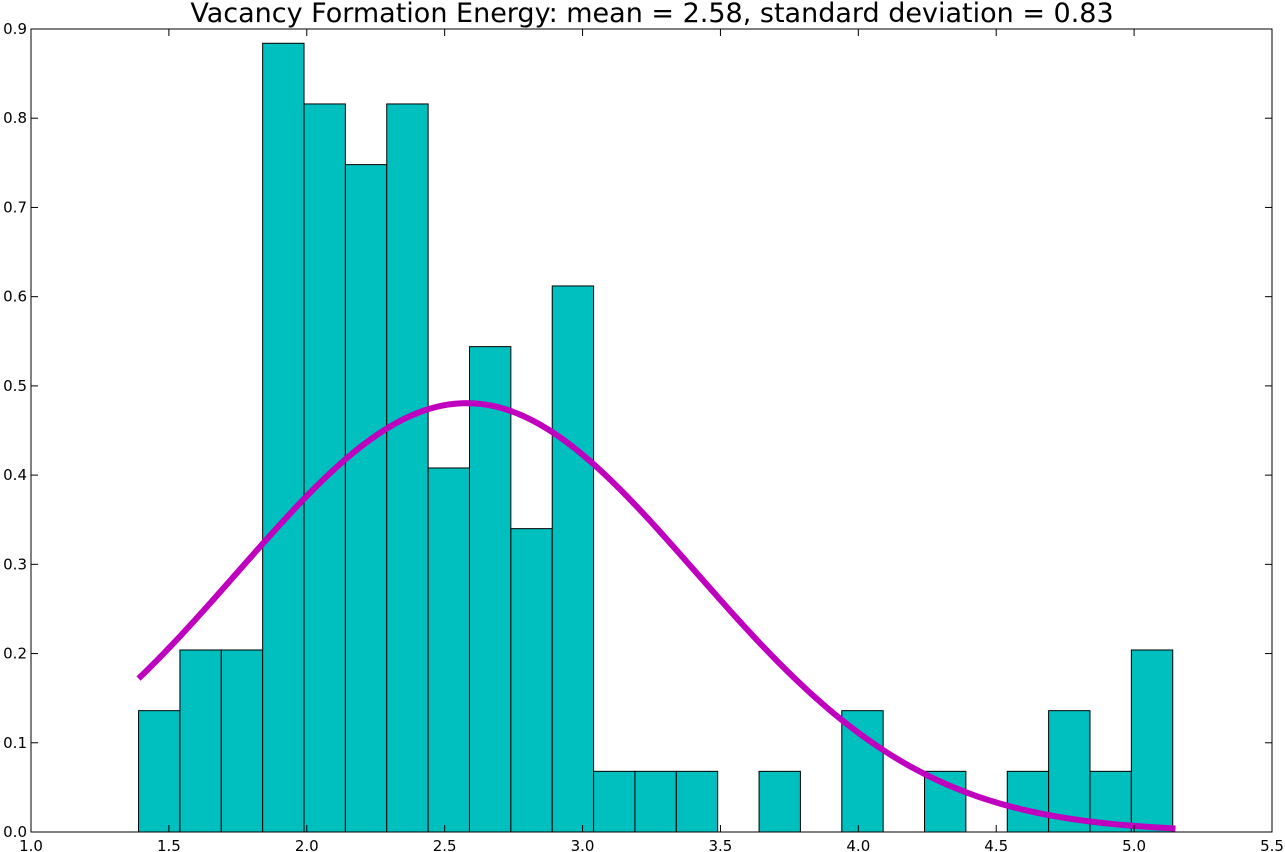  Describe the element at coordinates (858, 844) in the screenshot. I see `x-tick-label: 4.0` at that location.